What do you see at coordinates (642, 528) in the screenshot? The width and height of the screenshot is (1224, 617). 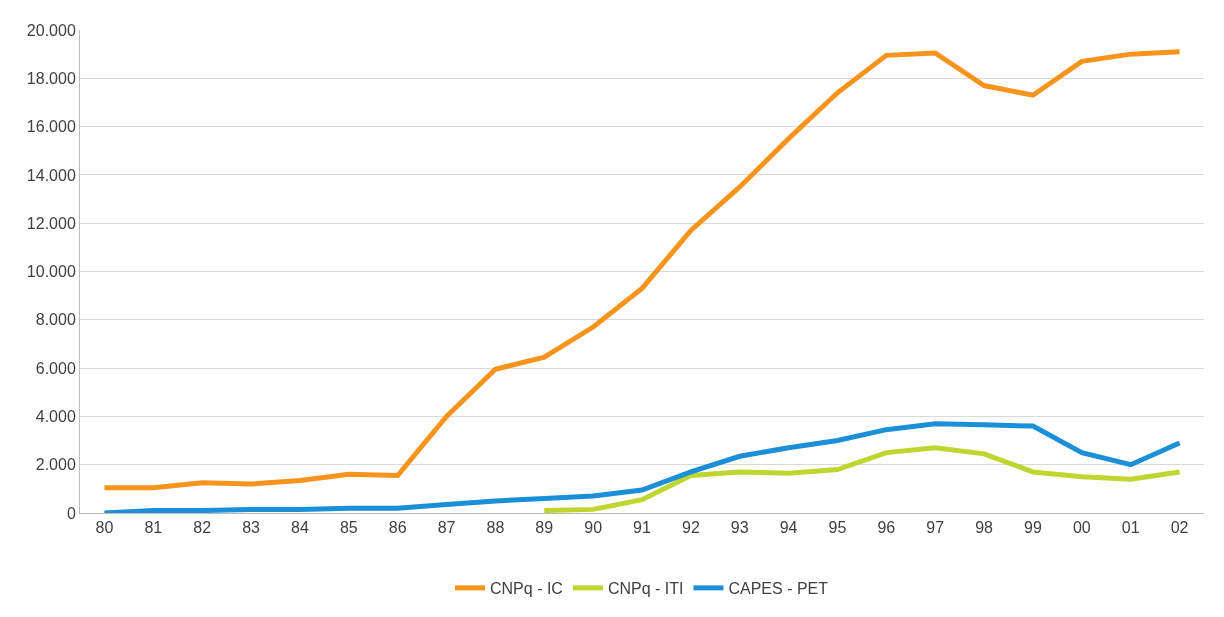 I see `x-tick-label: 91` at bounding box center [642, 528].